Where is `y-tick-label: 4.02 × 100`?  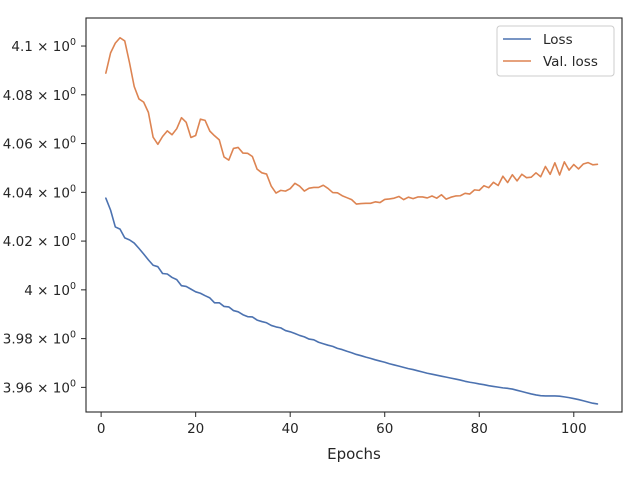
y-tick-label: 4.02 × 100 is located at coordinates (39, 241).